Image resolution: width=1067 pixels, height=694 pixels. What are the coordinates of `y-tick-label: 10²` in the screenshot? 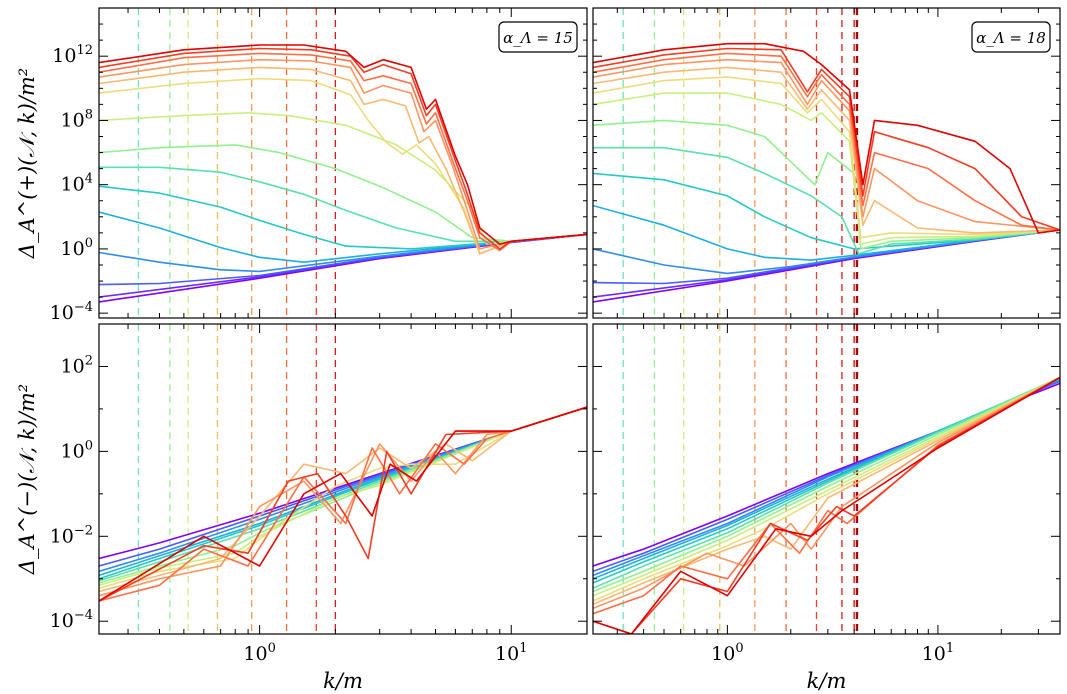 It's located at (77, 365).